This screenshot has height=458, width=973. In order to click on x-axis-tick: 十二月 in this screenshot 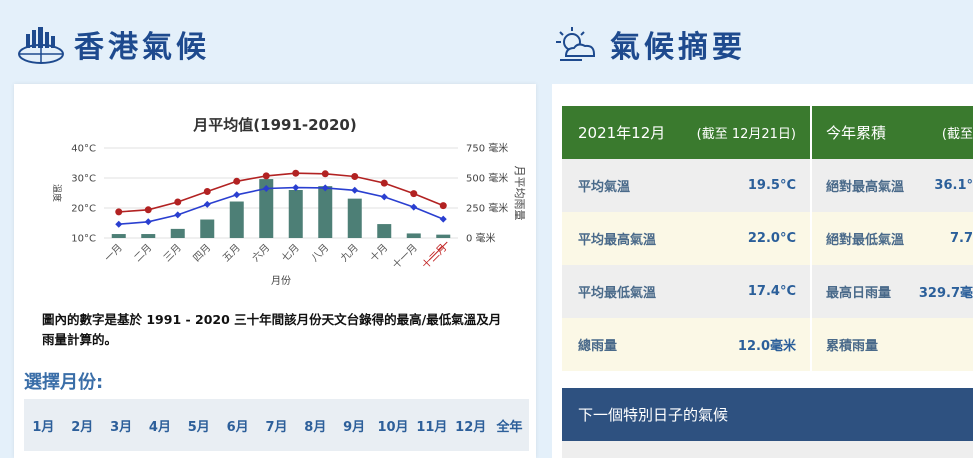, I will do `click(434, 256)`.